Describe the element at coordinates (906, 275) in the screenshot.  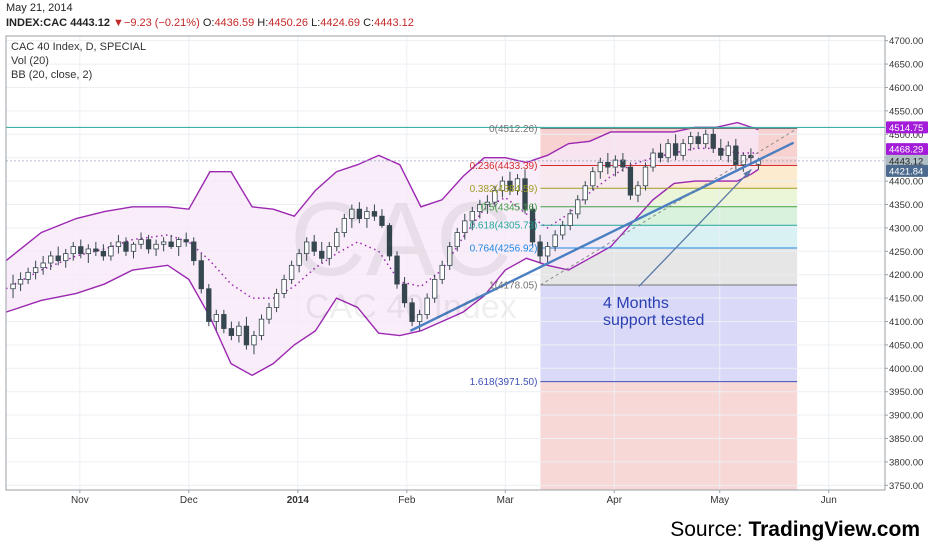
I see `y-tick-label: 4200.00` at that location.